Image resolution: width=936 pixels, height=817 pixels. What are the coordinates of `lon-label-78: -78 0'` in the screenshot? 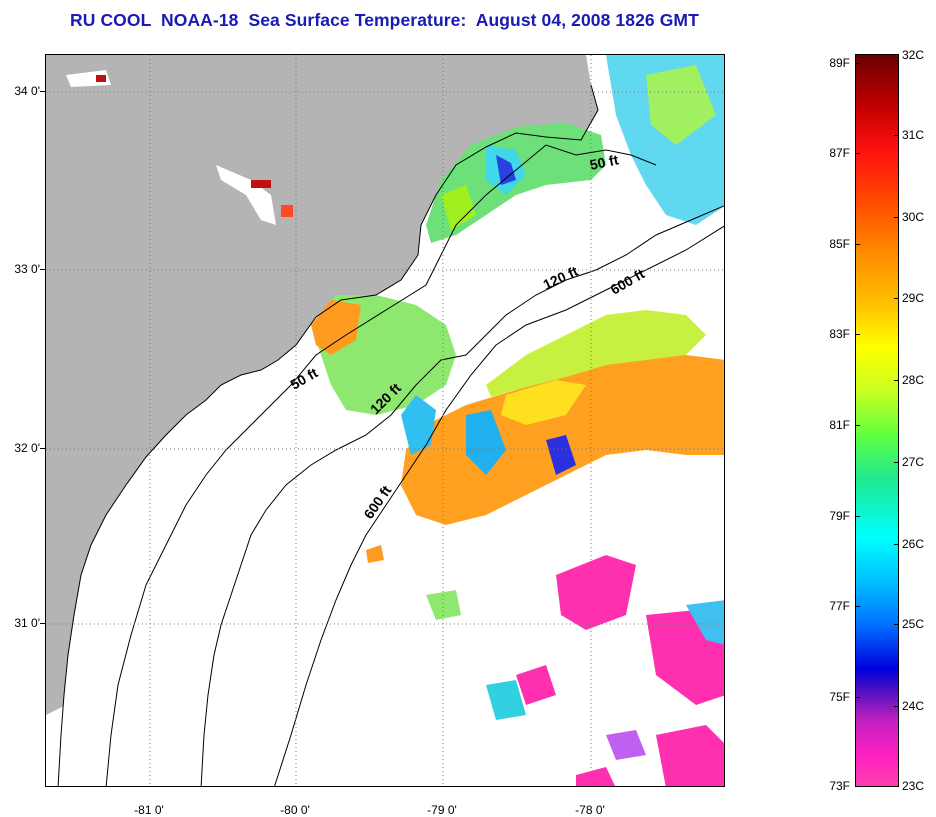 It's located at (590, 810).